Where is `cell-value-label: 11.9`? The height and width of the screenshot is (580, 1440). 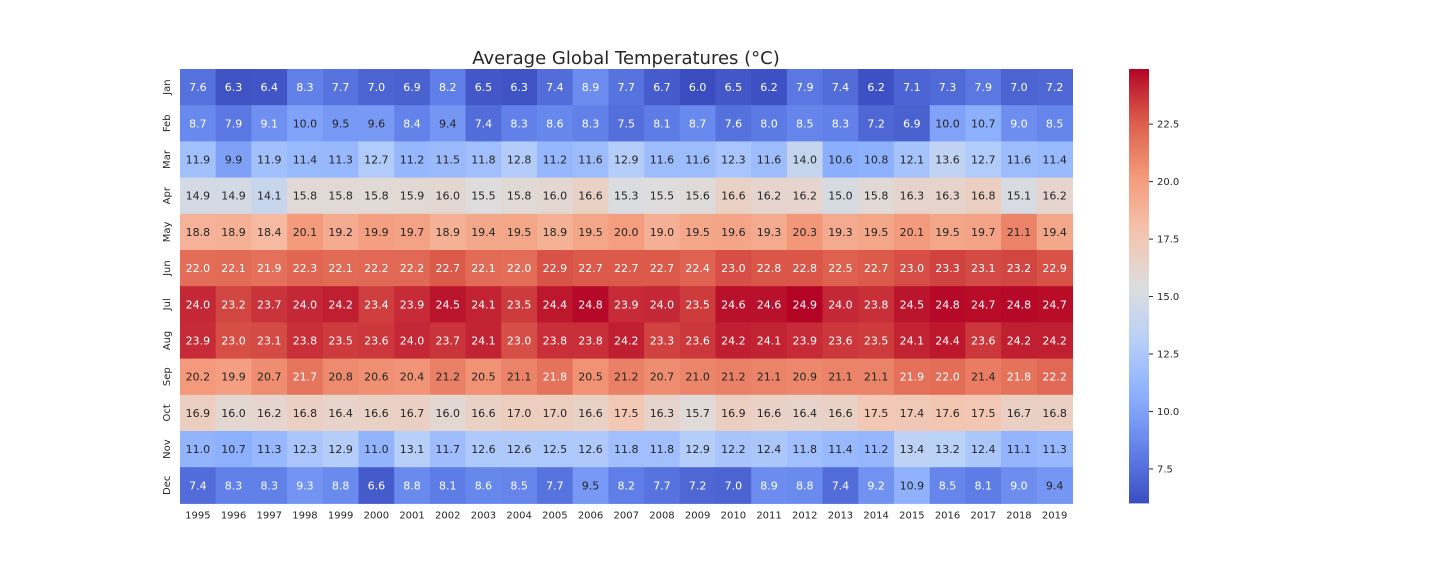
cell-value-label: 11.9 is located at coordinates (269, 160).